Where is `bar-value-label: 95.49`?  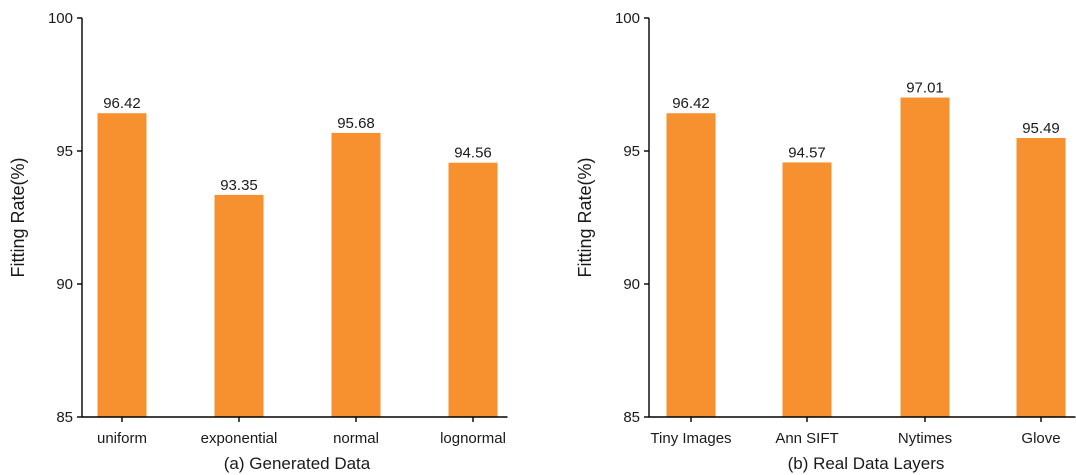 bar-value-label: 95.49 is located at coordinates (1041, 128).